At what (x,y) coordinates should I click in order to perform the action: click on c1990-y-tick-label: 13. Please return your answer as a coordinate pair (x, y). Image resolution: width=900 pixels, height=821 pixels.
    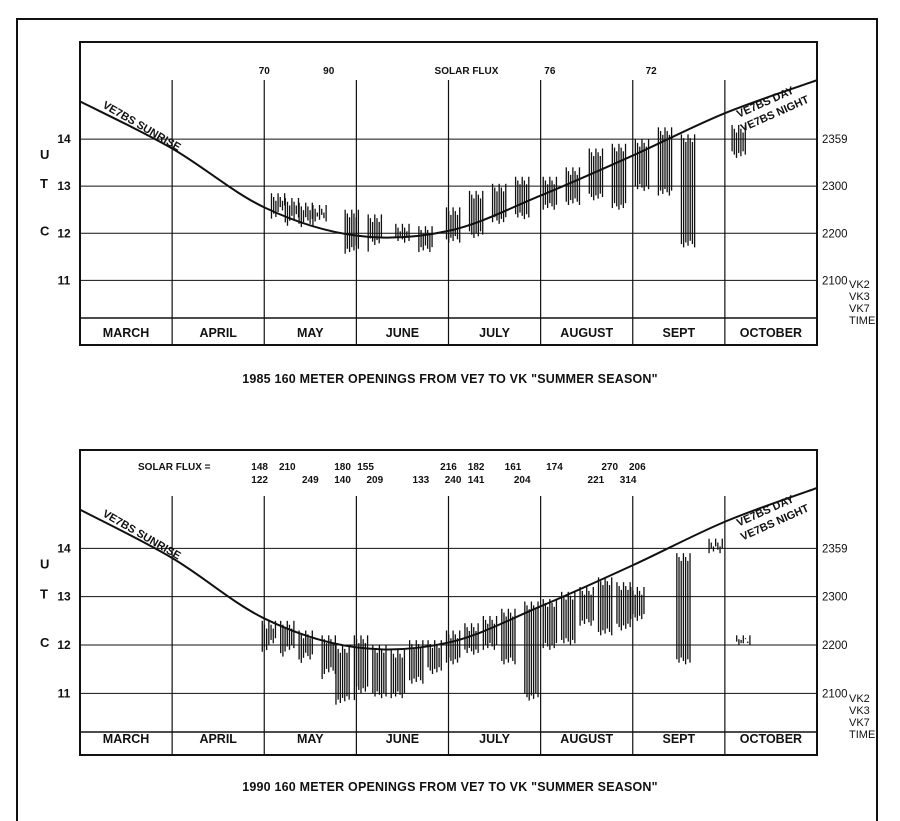
    Looking at the image, I should click on (64, 597).